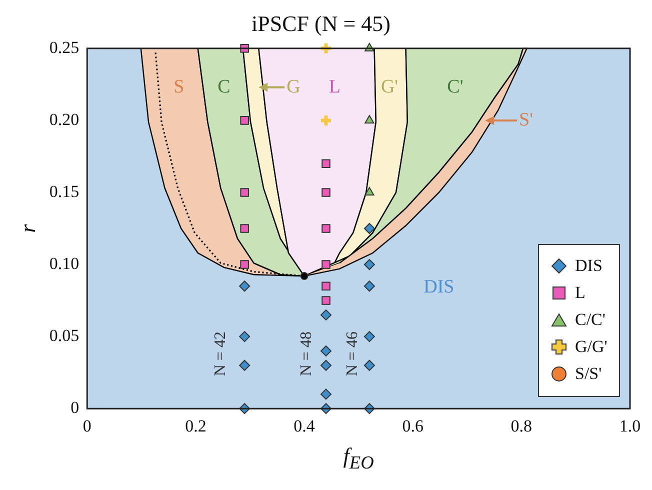 The width and height of the screenshot is (652, 490). I want to click on x-axis-title: f$_{EO}$, so click(358, 457).